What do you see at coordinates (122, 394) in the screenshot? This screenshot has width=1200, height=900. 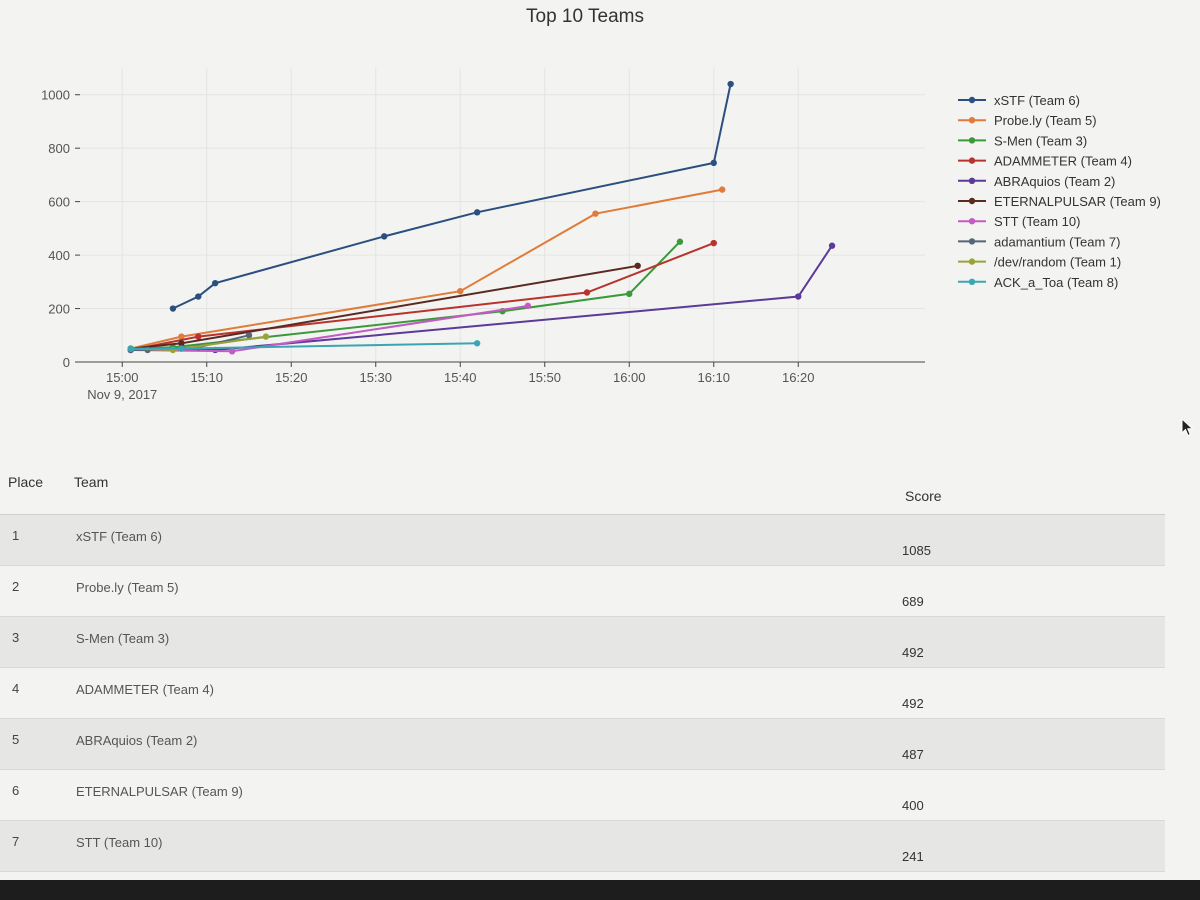 I see `x-date-label: Nov 9, 2017` at bounding box center [122, 394].